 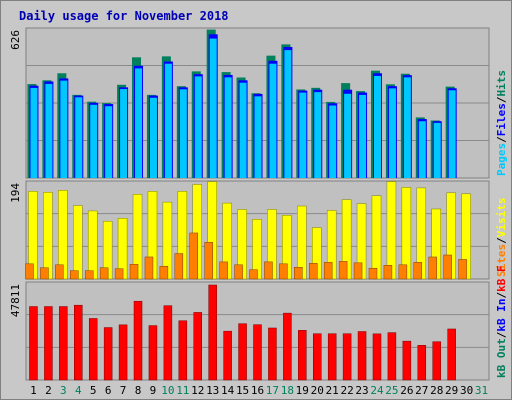 What do you see at coordinates (197, 390) in the screenshot?
I see `x-tick-label: 12` at bounding box center [197, 390].